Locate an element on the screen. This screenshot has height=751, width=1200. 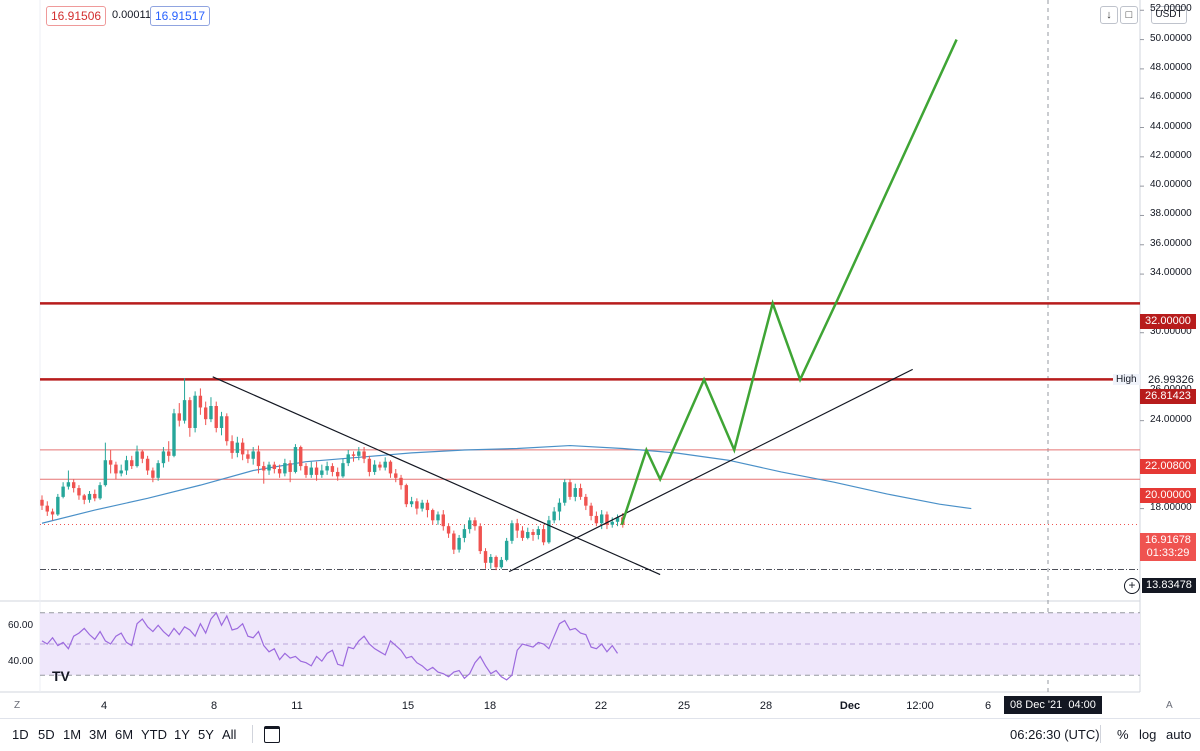
price-axis-label: 46.00000 is located at coordinates (1171, 97).